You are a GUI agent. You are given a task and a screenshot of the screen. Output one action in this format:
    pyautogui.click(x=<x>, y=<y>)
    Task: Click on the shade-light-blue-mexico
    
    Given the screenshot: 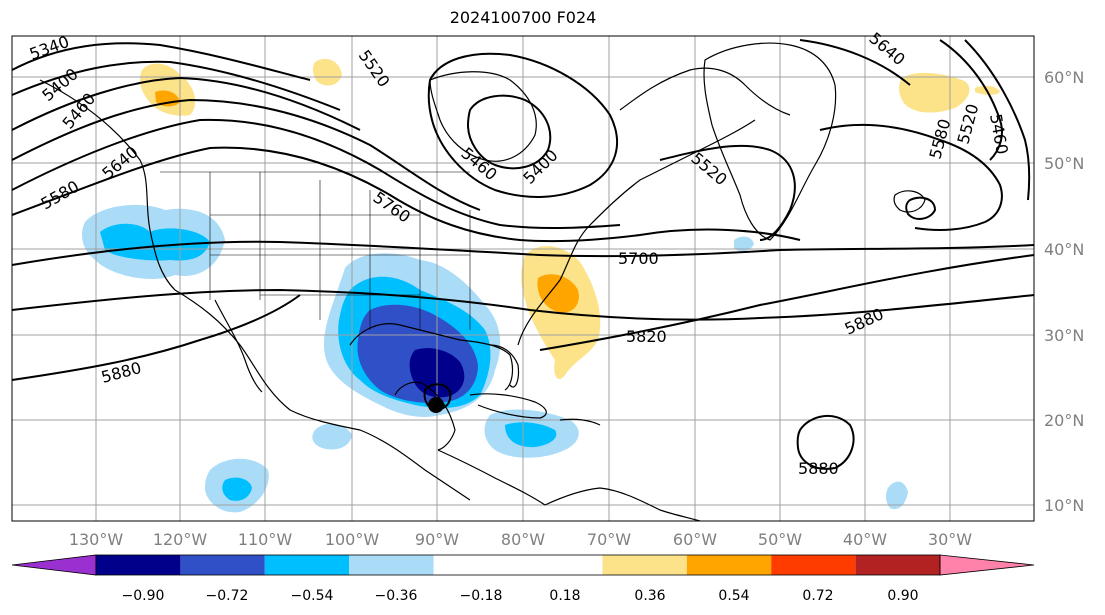 What is the action you would take?
    pyautogui.click(x=332, y=436)
    